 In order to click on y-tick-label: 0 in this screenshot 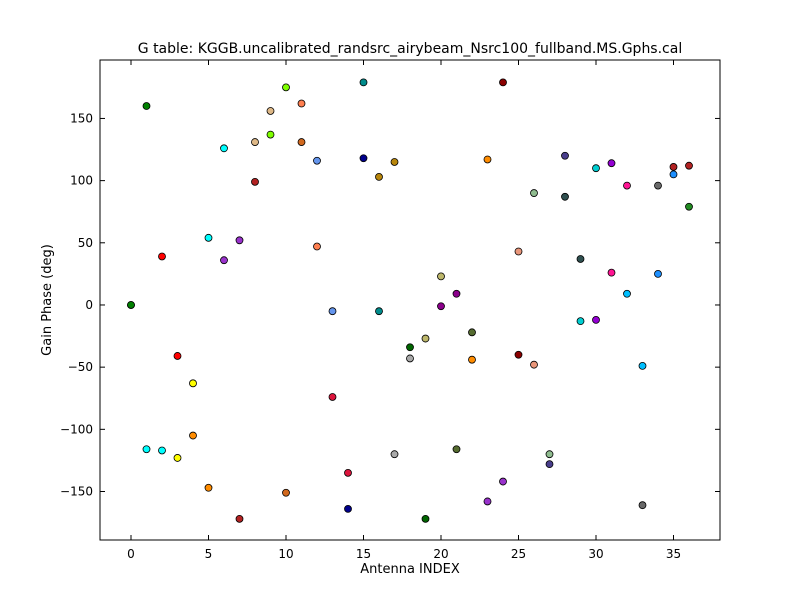, I will do `click(89, 305)`.